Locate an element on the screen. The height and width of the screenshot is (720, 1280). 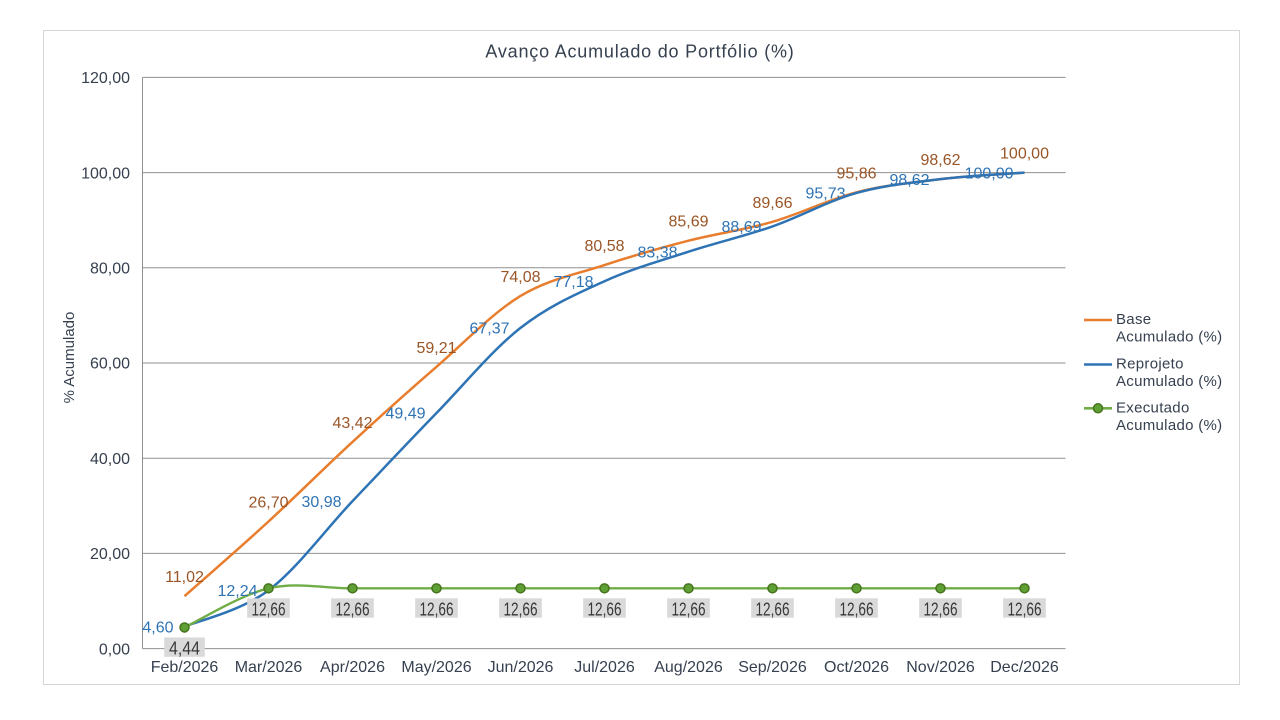
svg-text: Reprojeto is located at coordinates (1150, 364).